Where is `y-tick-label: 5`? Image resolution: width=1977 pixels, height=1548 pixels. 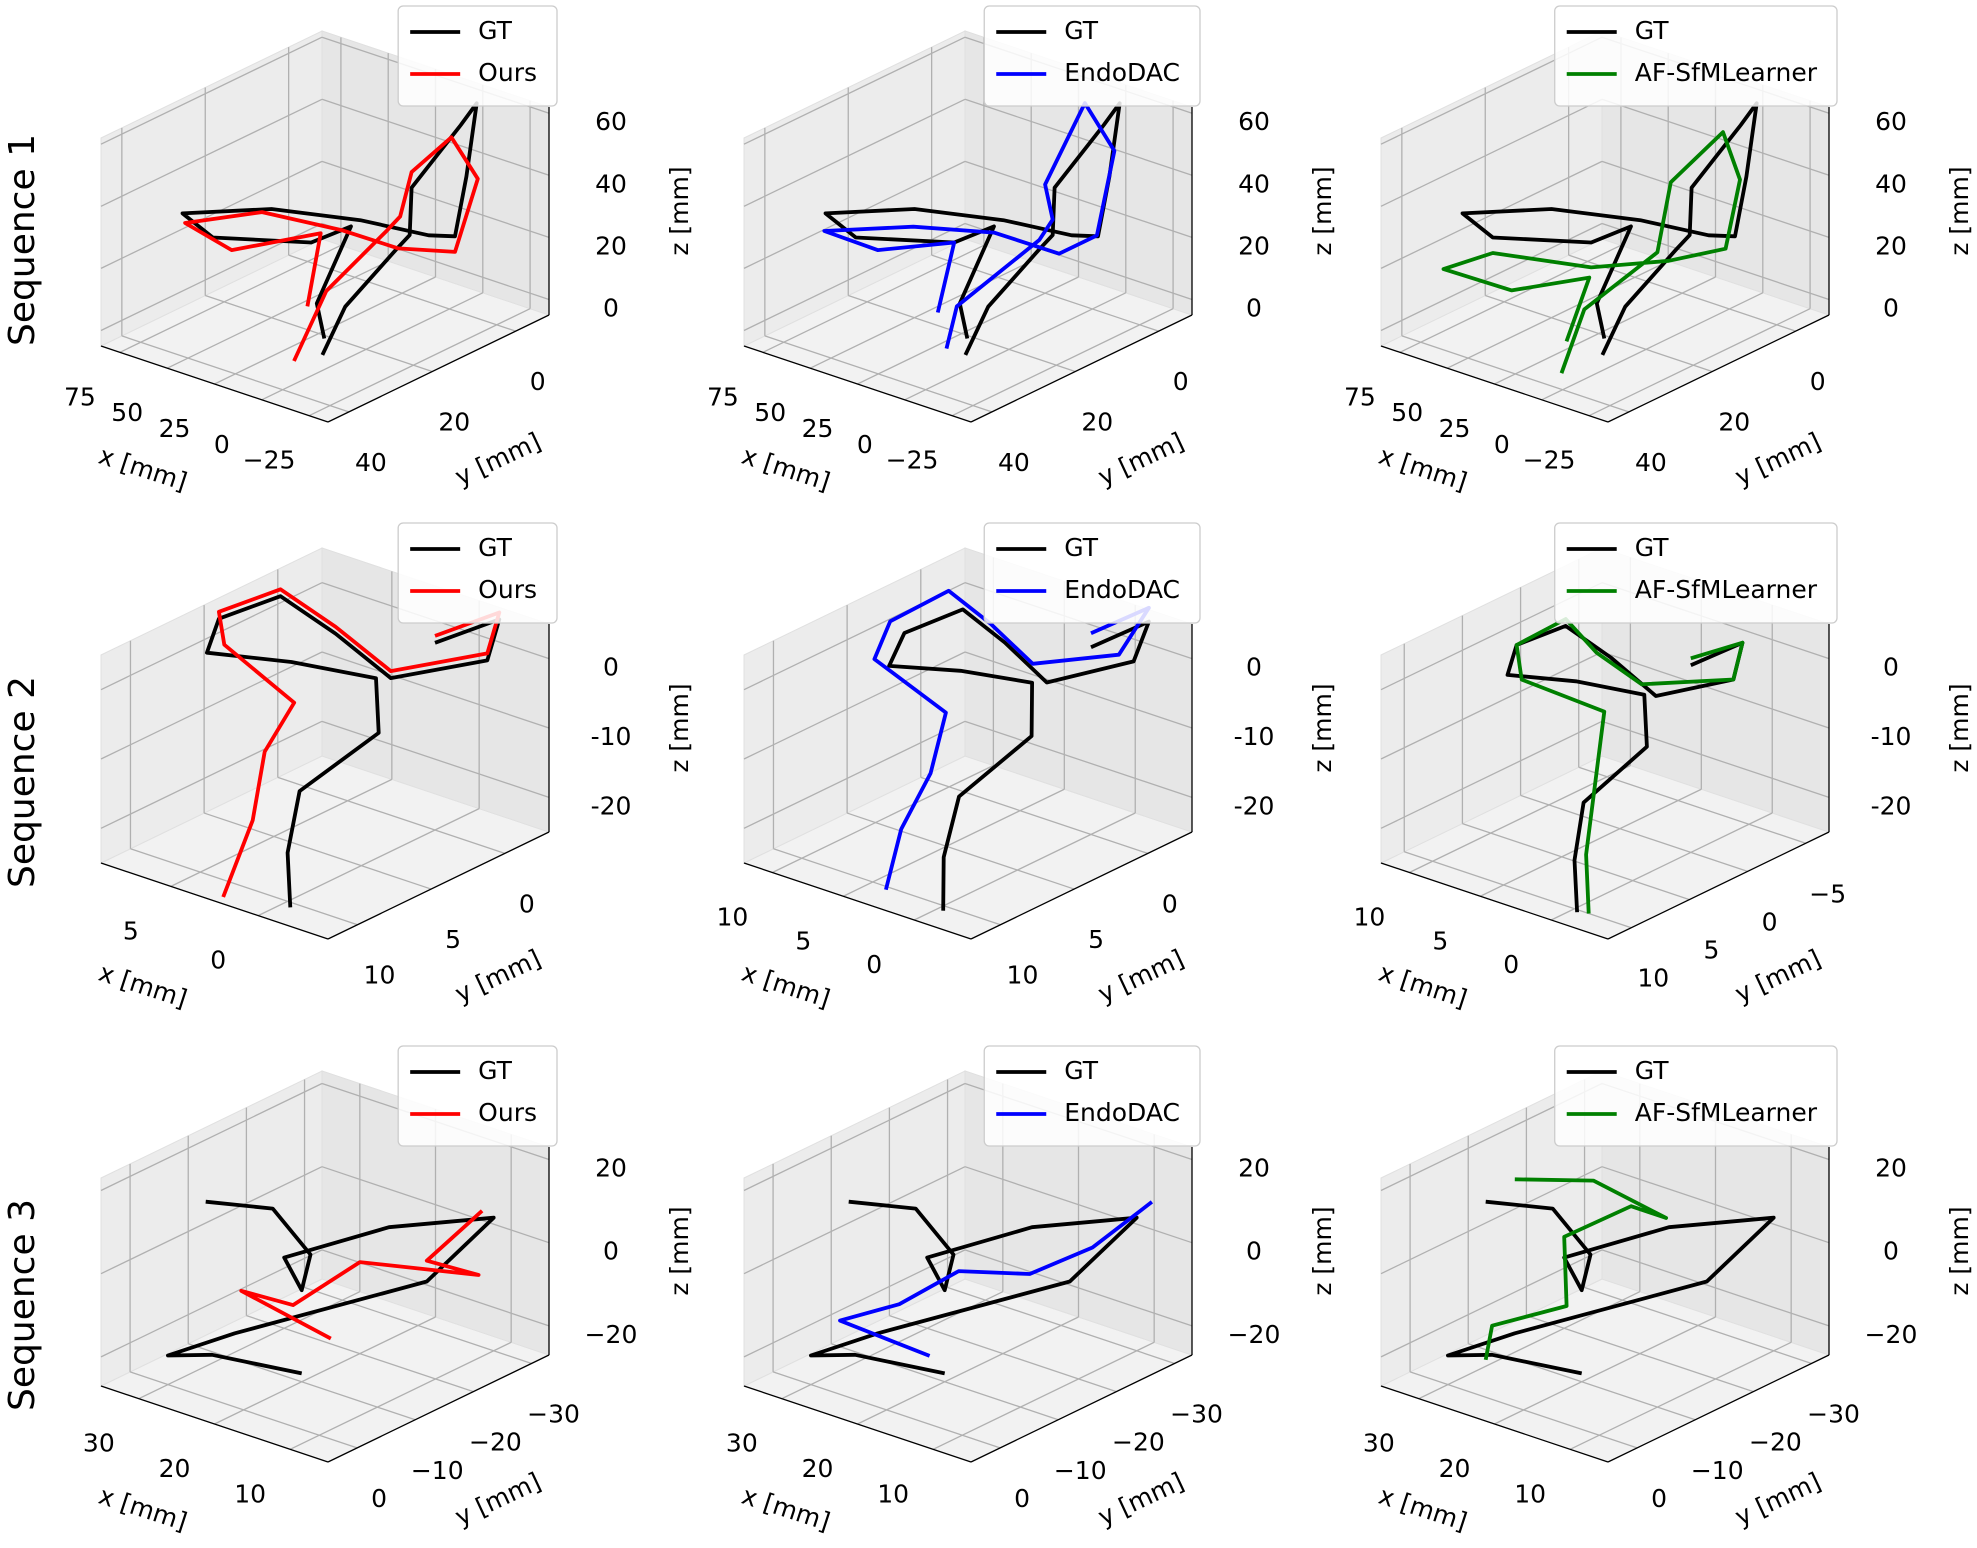
y-tick-label: 5 is located at coordinates (453, 939).